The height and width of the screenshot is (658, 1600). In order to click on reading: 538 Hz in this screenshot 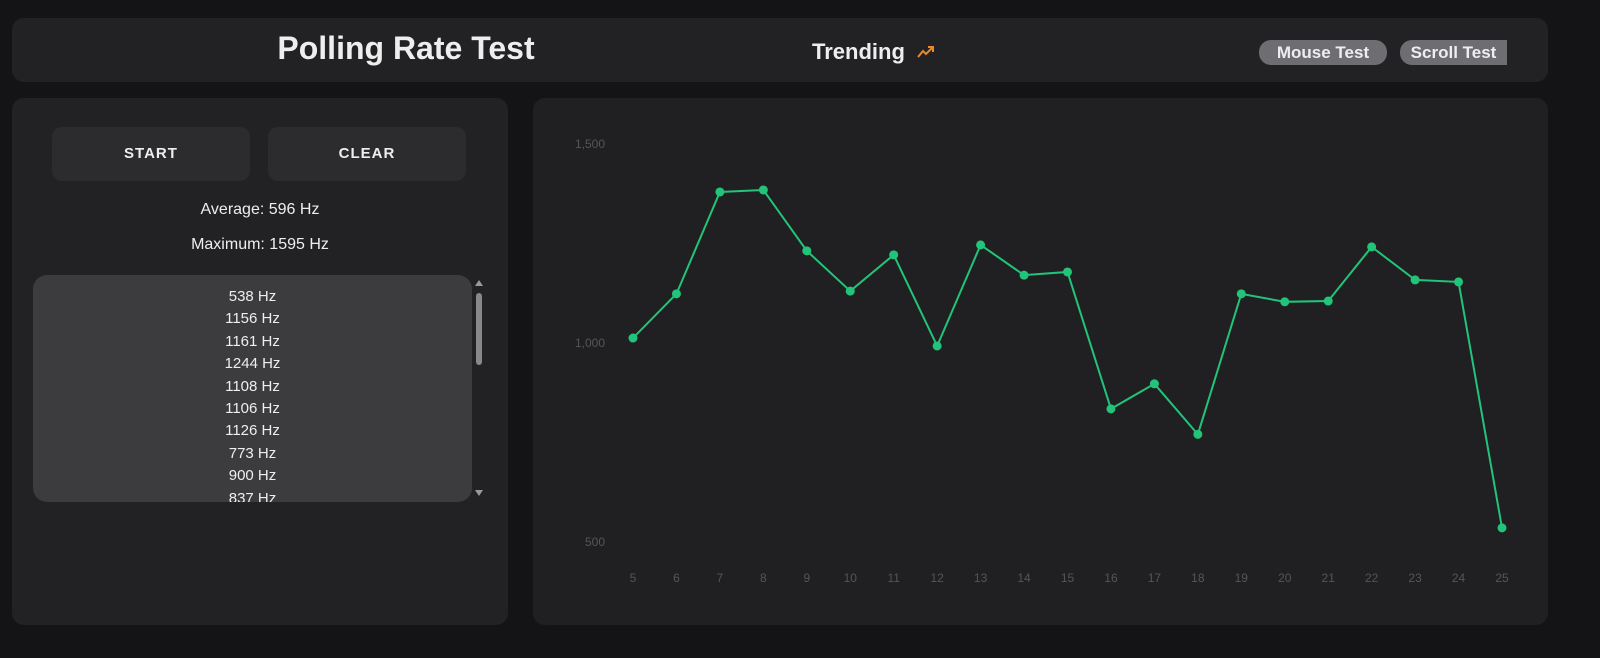, I will do `click(252, 296)`.